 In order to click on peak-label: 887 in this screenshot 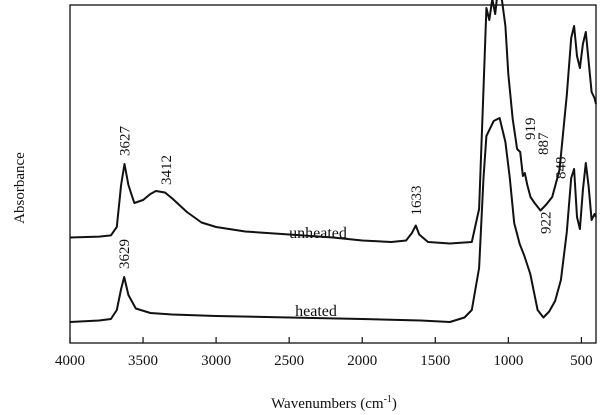, I will do `click(544, 143)`.